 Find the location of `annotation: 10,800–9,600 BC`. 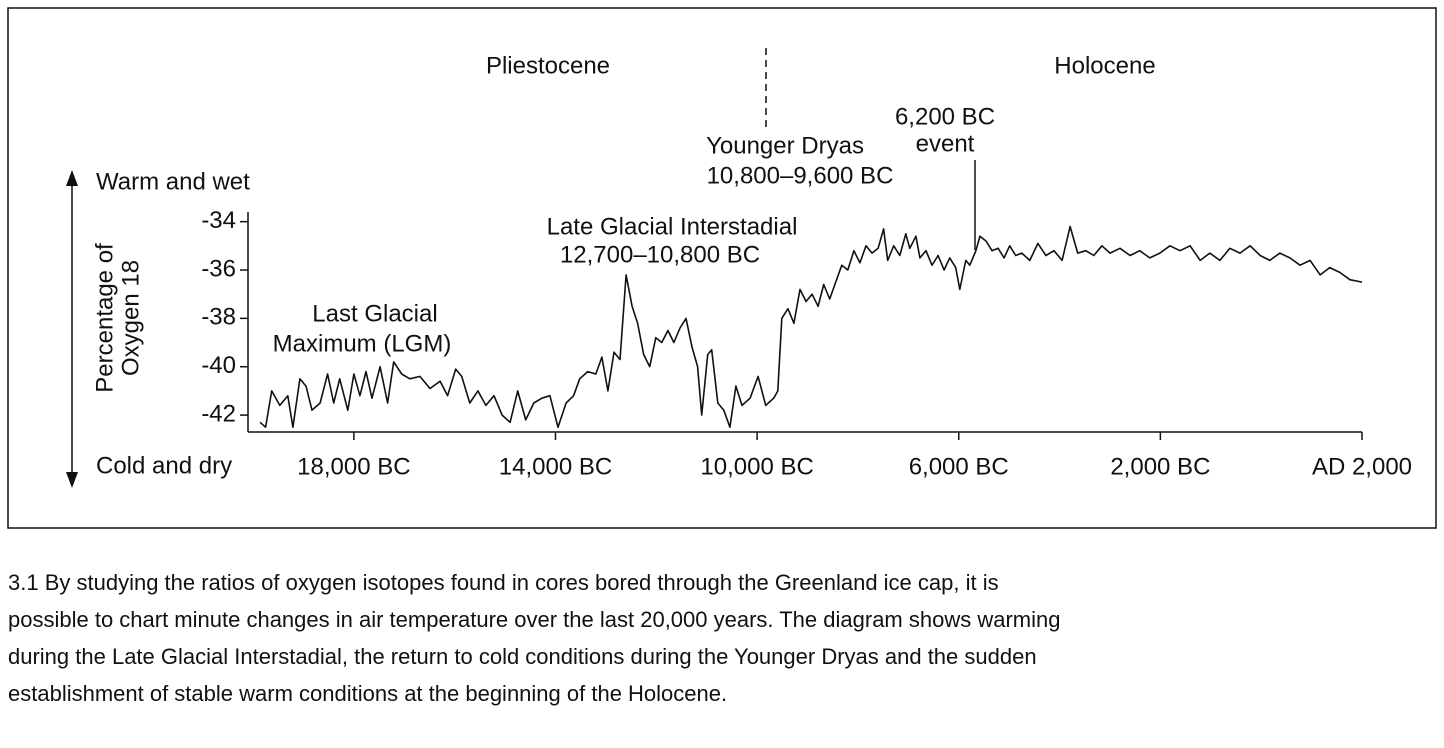

annotation: 10,800–9,600 BC is located at coordinates (800, 175).